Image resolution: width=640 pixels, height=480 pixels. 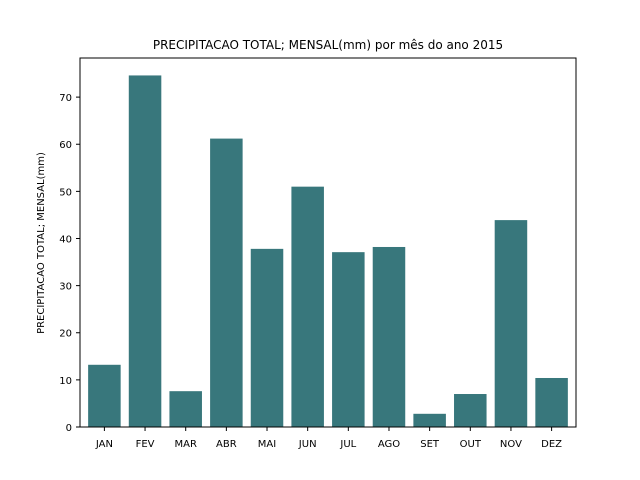 I want to click on bar-out, so click(x=470, y=410).